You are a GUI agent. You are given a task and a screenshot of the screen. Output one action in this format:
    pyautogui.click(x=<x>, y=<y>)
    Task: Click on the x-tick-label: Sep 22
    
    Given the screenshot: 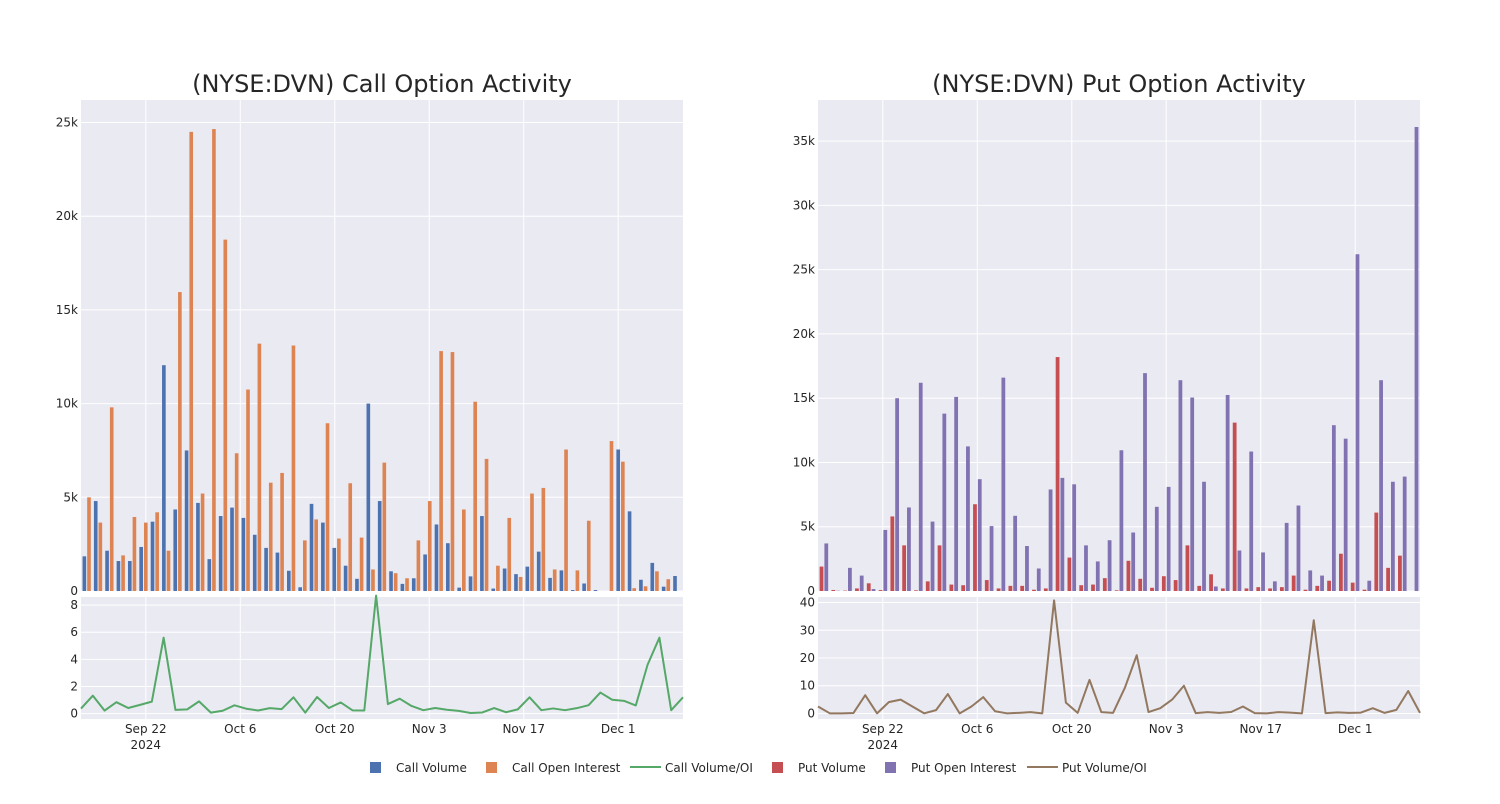 What is the action you would take?
    pyautogui.click(x=146, y=729)
    